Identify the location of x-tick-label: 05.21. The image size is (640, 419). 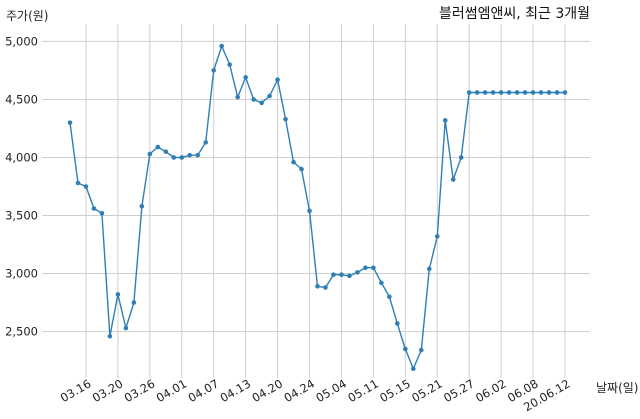
(427, 390).